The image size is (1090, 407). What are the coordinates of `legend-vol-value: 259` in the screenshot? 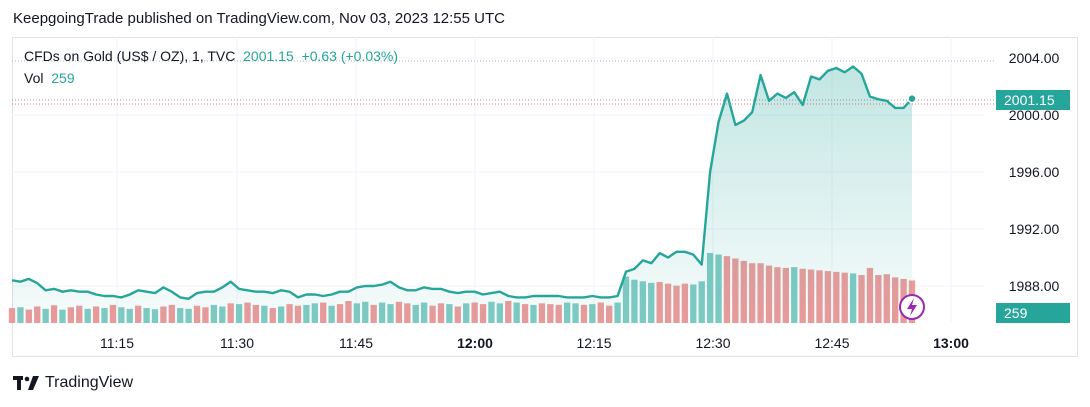 It's located at (63, 78).